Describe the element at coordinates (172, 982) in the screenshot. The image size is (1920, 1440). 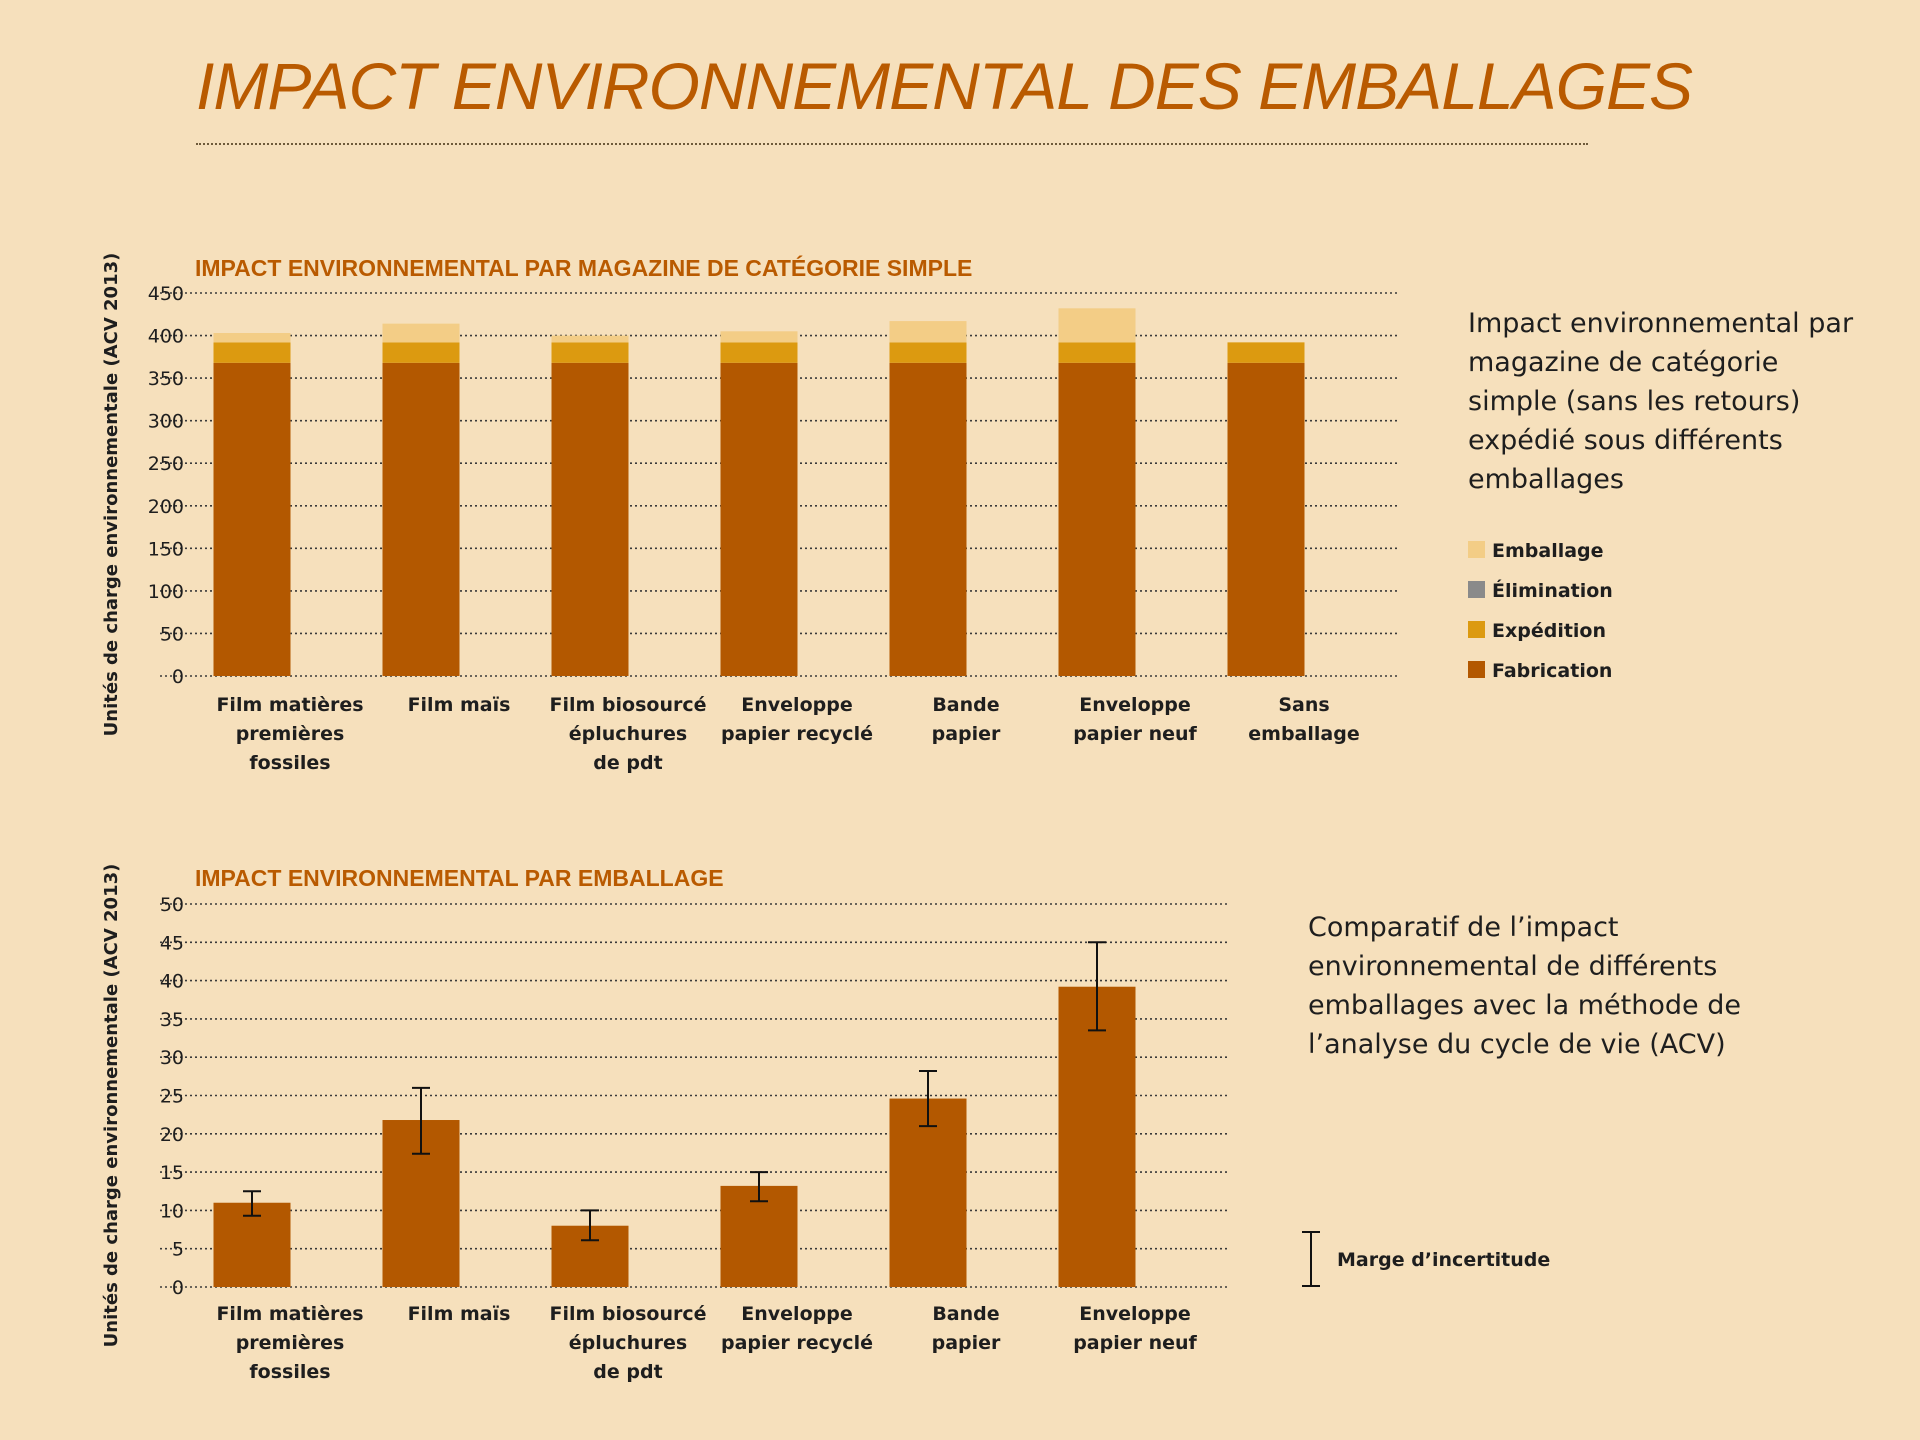
I see `y-tick-label: 40` at that location.